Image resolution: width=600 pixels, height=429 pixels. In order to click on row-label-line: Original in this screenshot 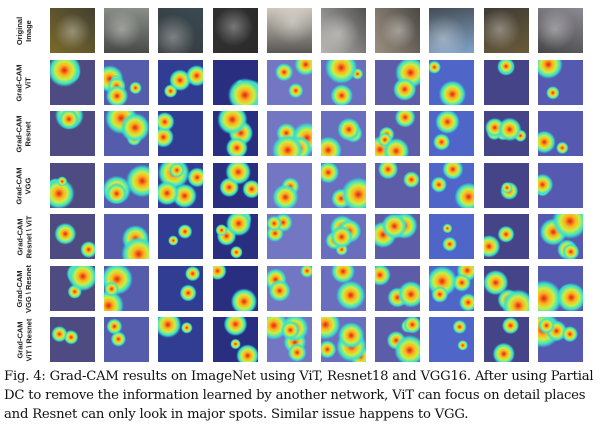, I will do `click(19, 31)`.